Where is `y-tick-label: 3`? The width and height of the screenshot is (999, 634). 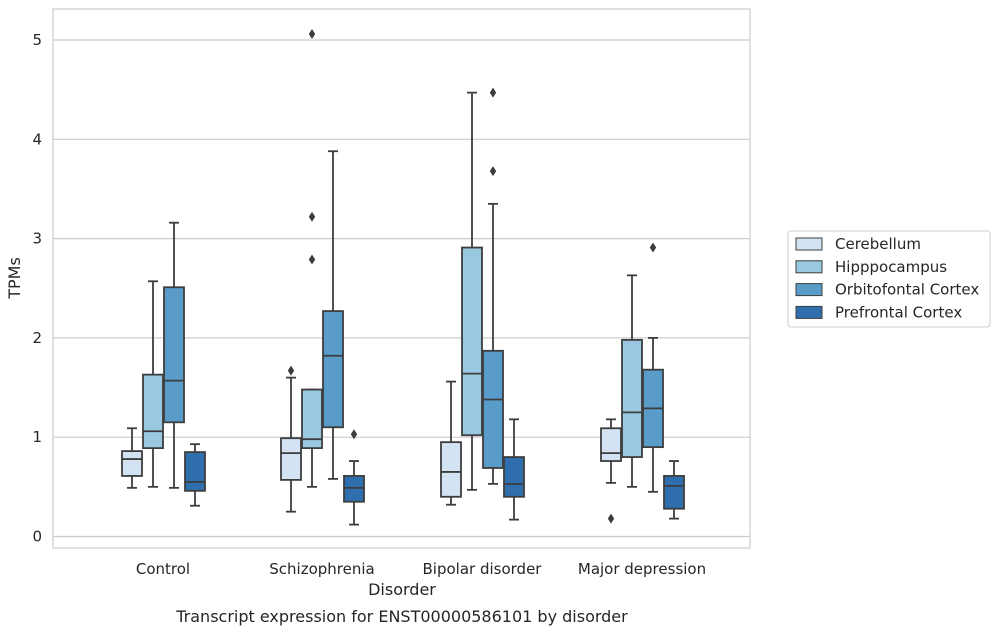
y-tick-label: 3 is located at coordinates (37, 239).